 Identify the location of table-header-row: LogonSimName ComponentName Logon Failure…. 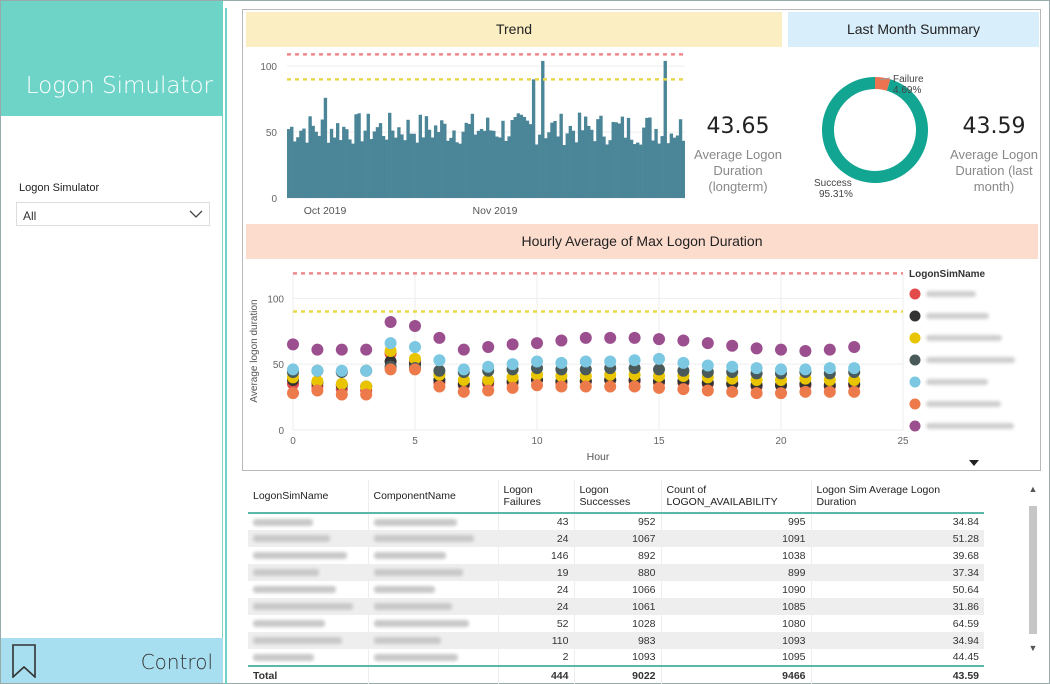
(616, 496).